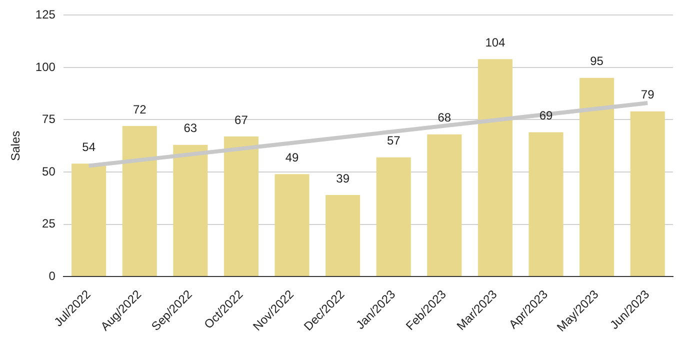 Image resolution: width=693 pixels, height=338 pixels. Describe the element at coordinates (546, 115) in the screenshot. I see `data-label: 69` at that location.